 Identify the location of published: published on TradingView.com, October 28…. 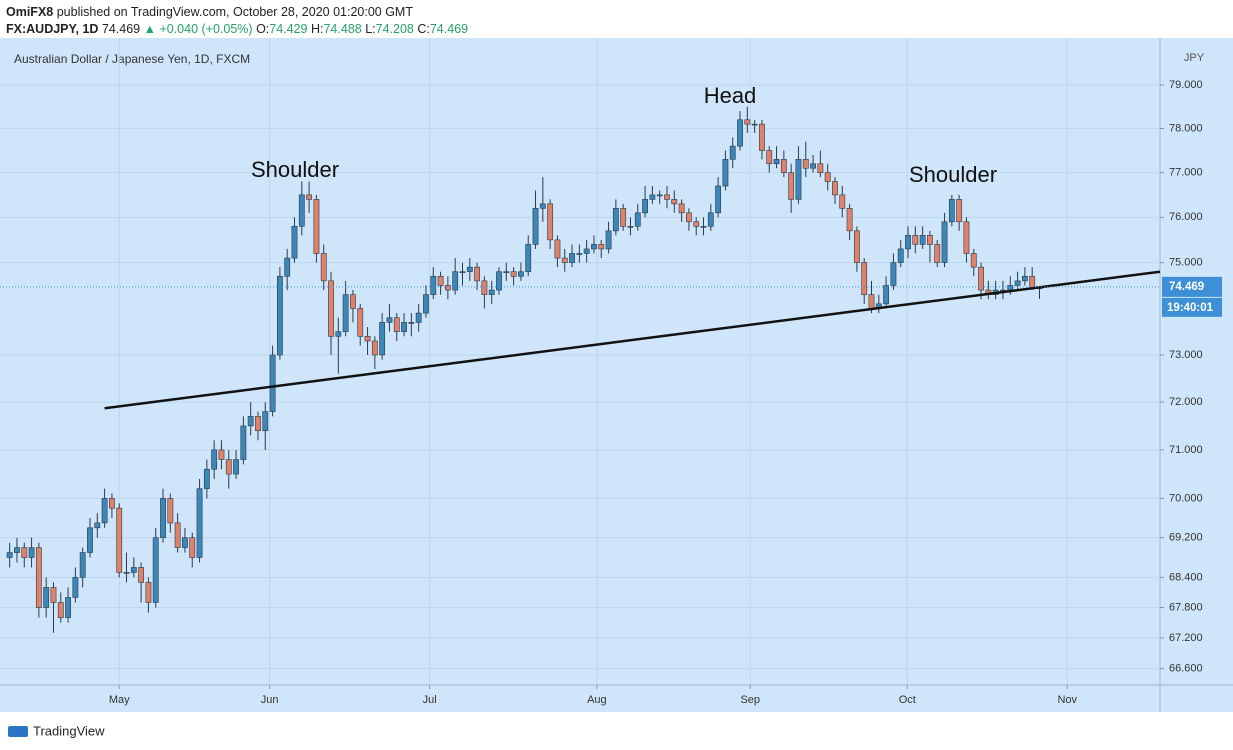
(234, 12).